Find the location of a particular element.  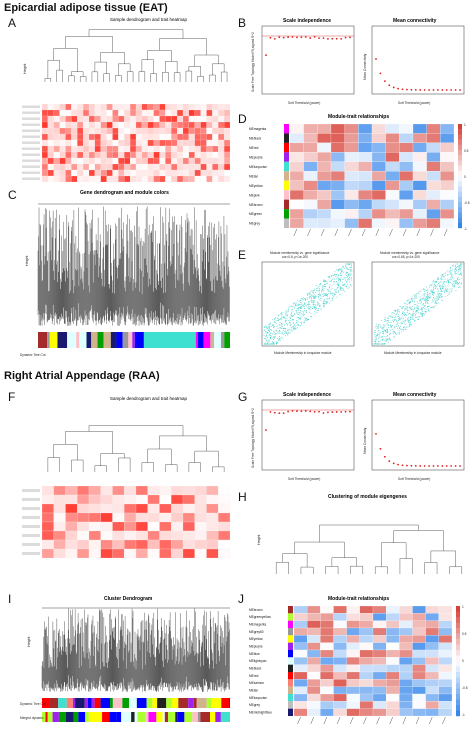

module-row-label: MEblack is located at coordinates (255, 139).